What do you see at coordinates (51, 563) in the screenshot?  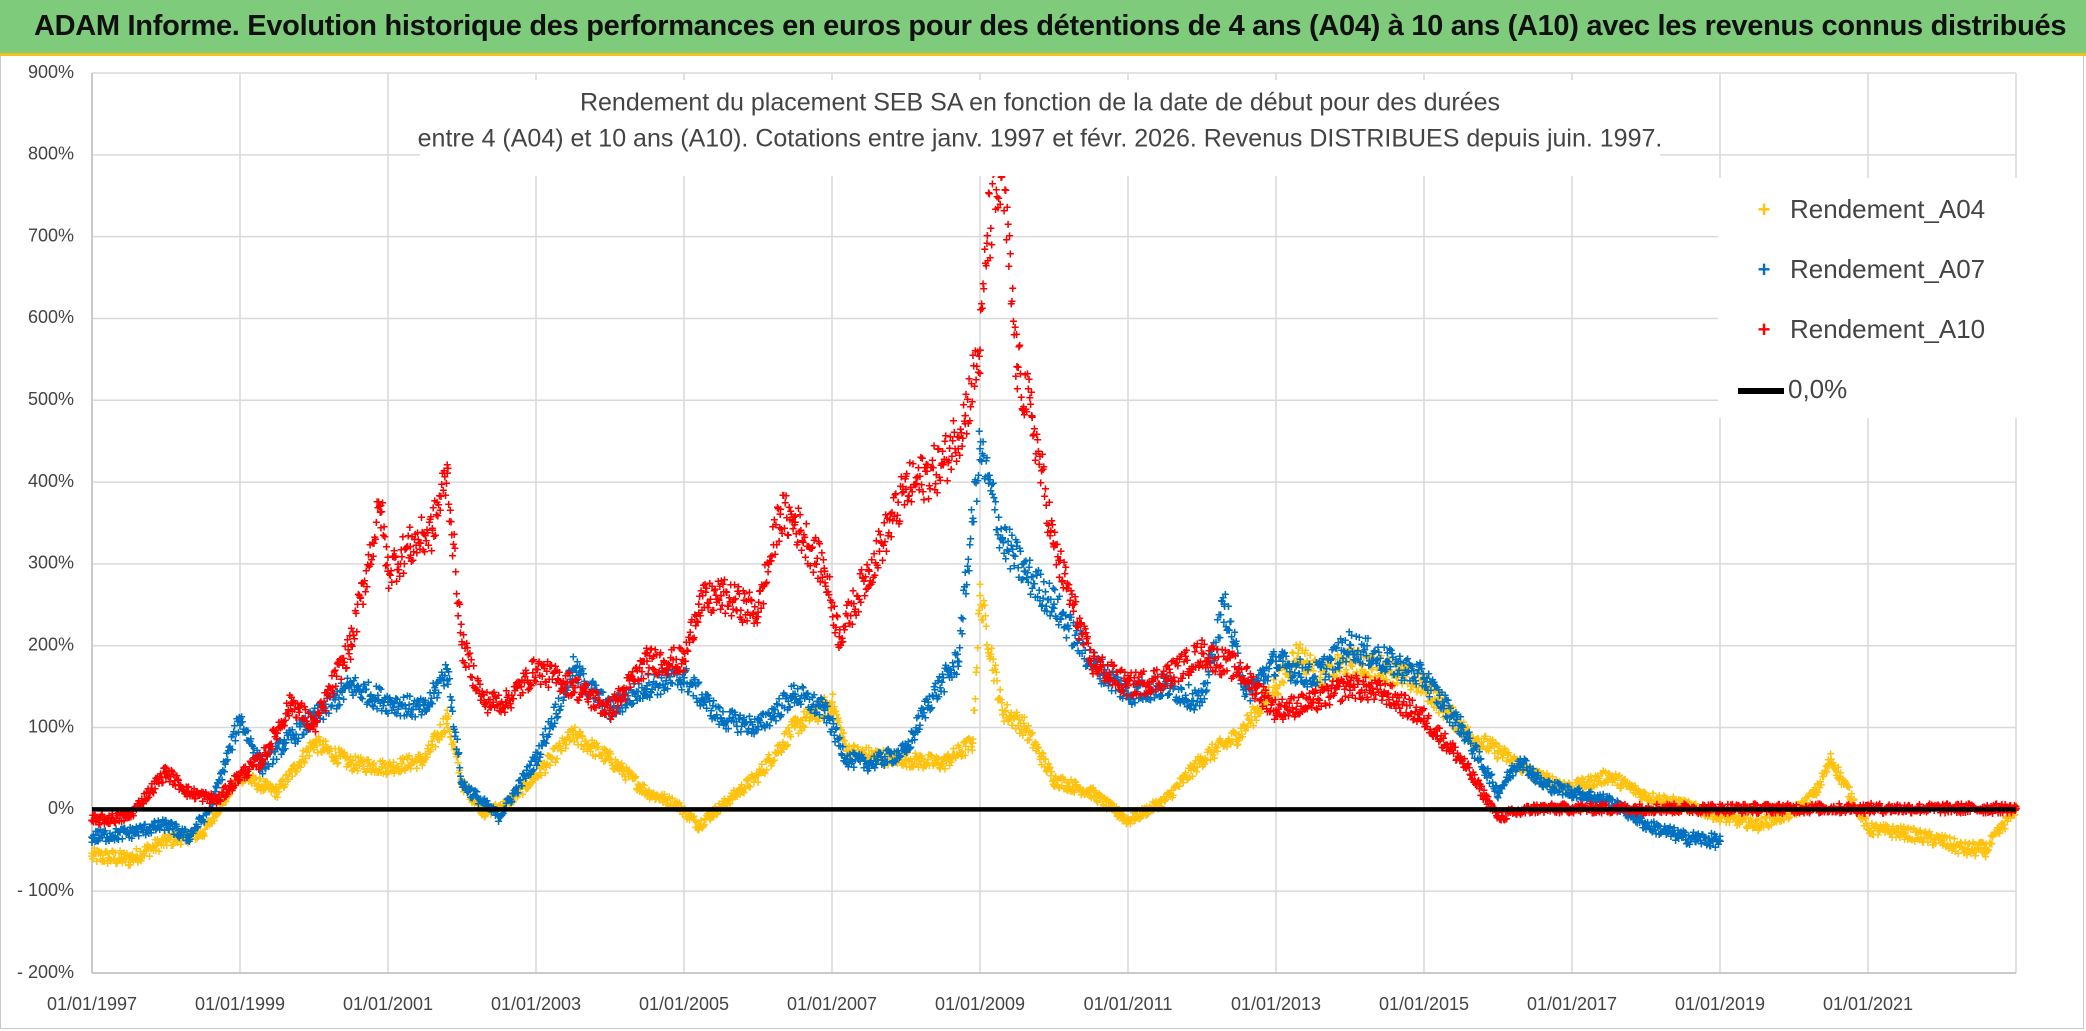 I see `y-tick-label: 300%` at bounding box center [51, 563].